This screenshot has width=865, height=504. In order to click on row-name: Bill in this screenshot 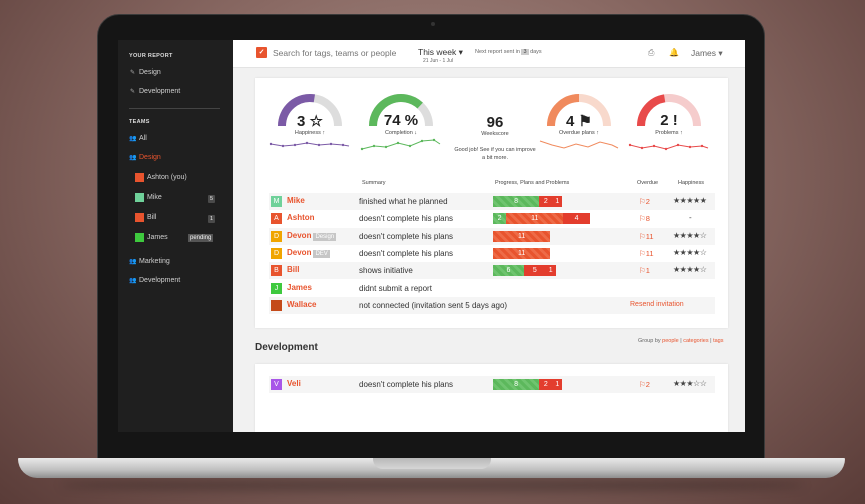, I will do `click(293, 269)`.